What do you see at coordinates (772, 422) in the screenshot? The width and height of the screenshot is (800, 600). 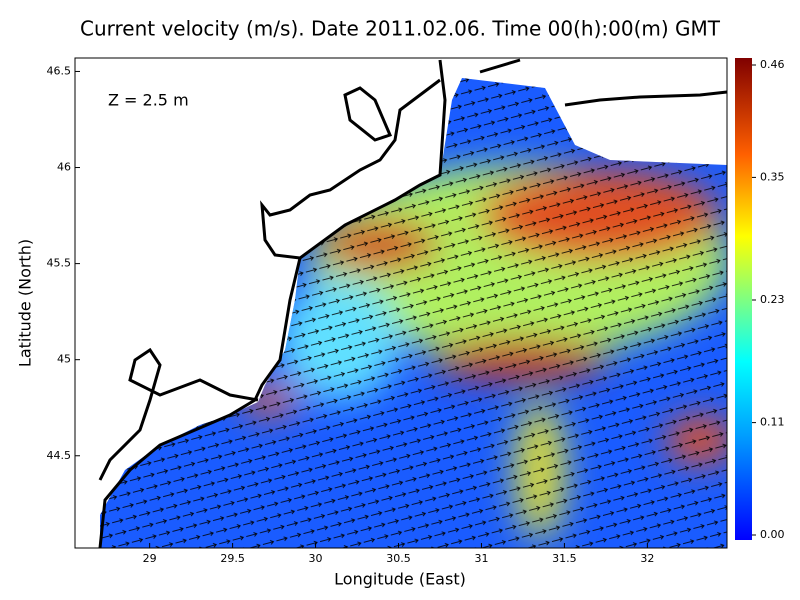 I see `colorbar-tick-label: 0.11` at bounding box center [772, 422].